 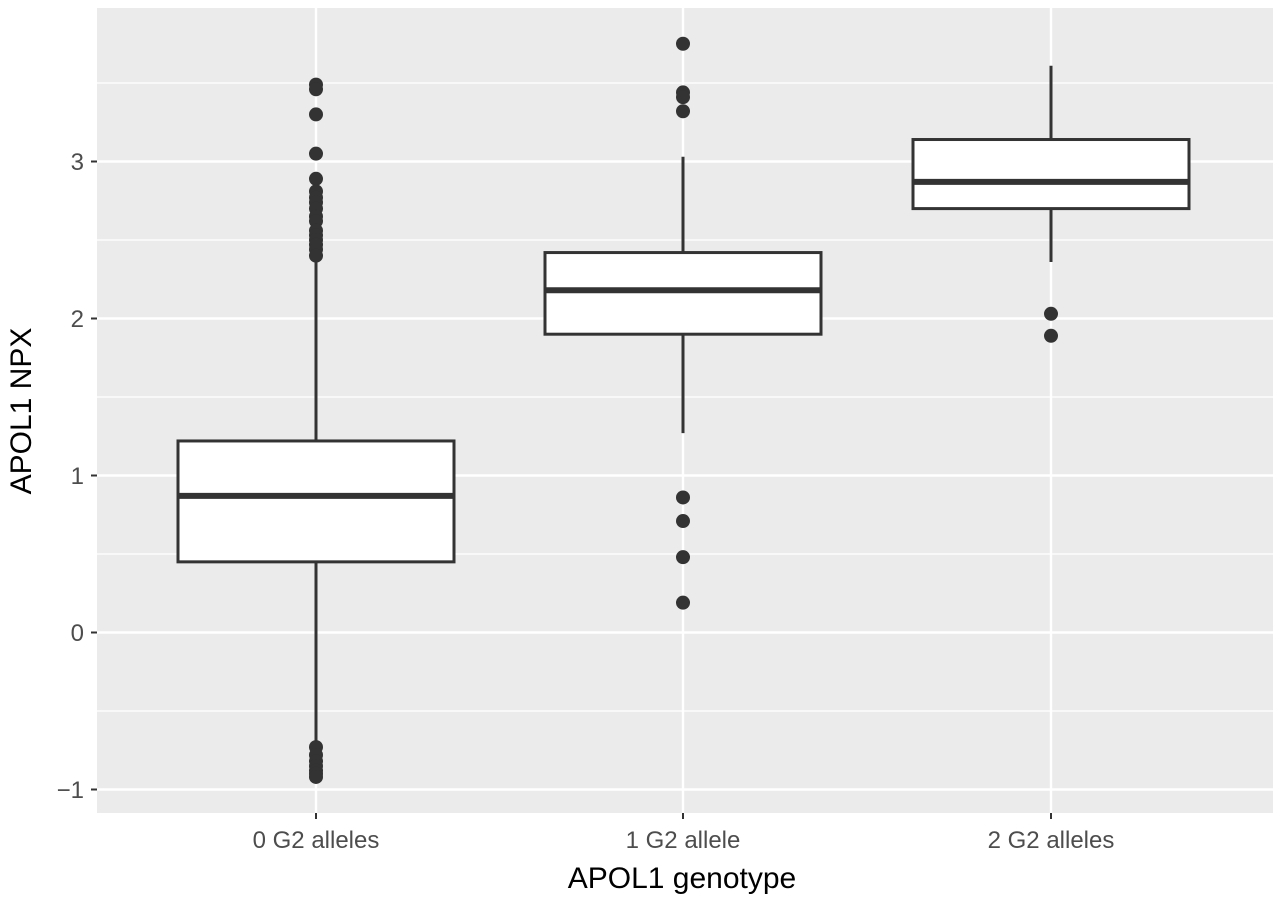 I want to click on y-tick-label: −1, so click(x=70, y=790).